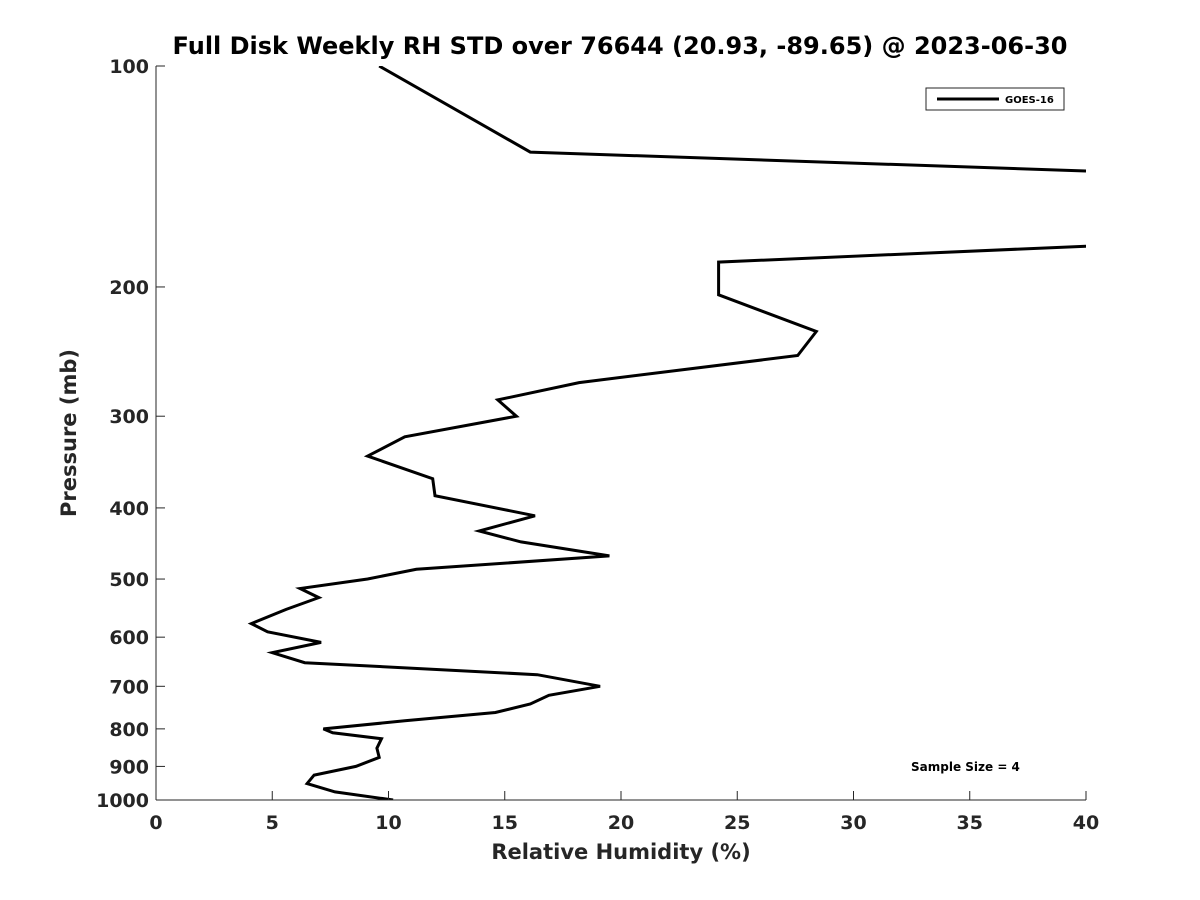 This screenshot has height=900, width=1200. Describe the element at coordinates (505, 823) in the screenshot. I see `x-tick-label: 15` at that location.